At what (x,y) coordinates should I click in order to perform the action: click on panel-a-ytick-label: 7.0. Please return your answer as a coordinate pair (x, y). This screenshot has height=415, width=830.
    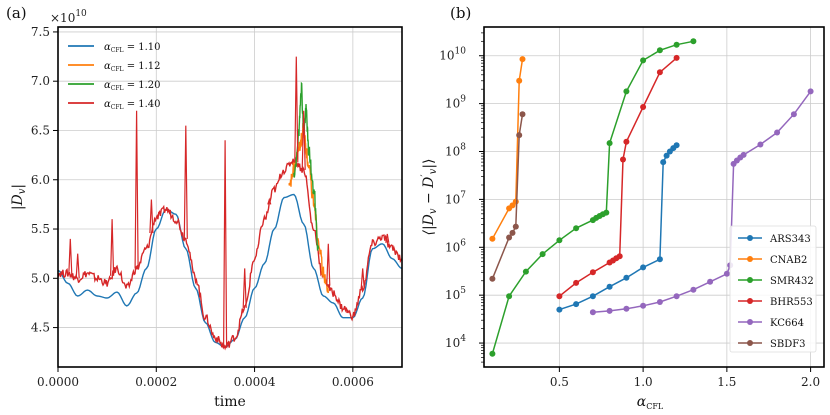
    Looking at the image, I should click on (40, 81).